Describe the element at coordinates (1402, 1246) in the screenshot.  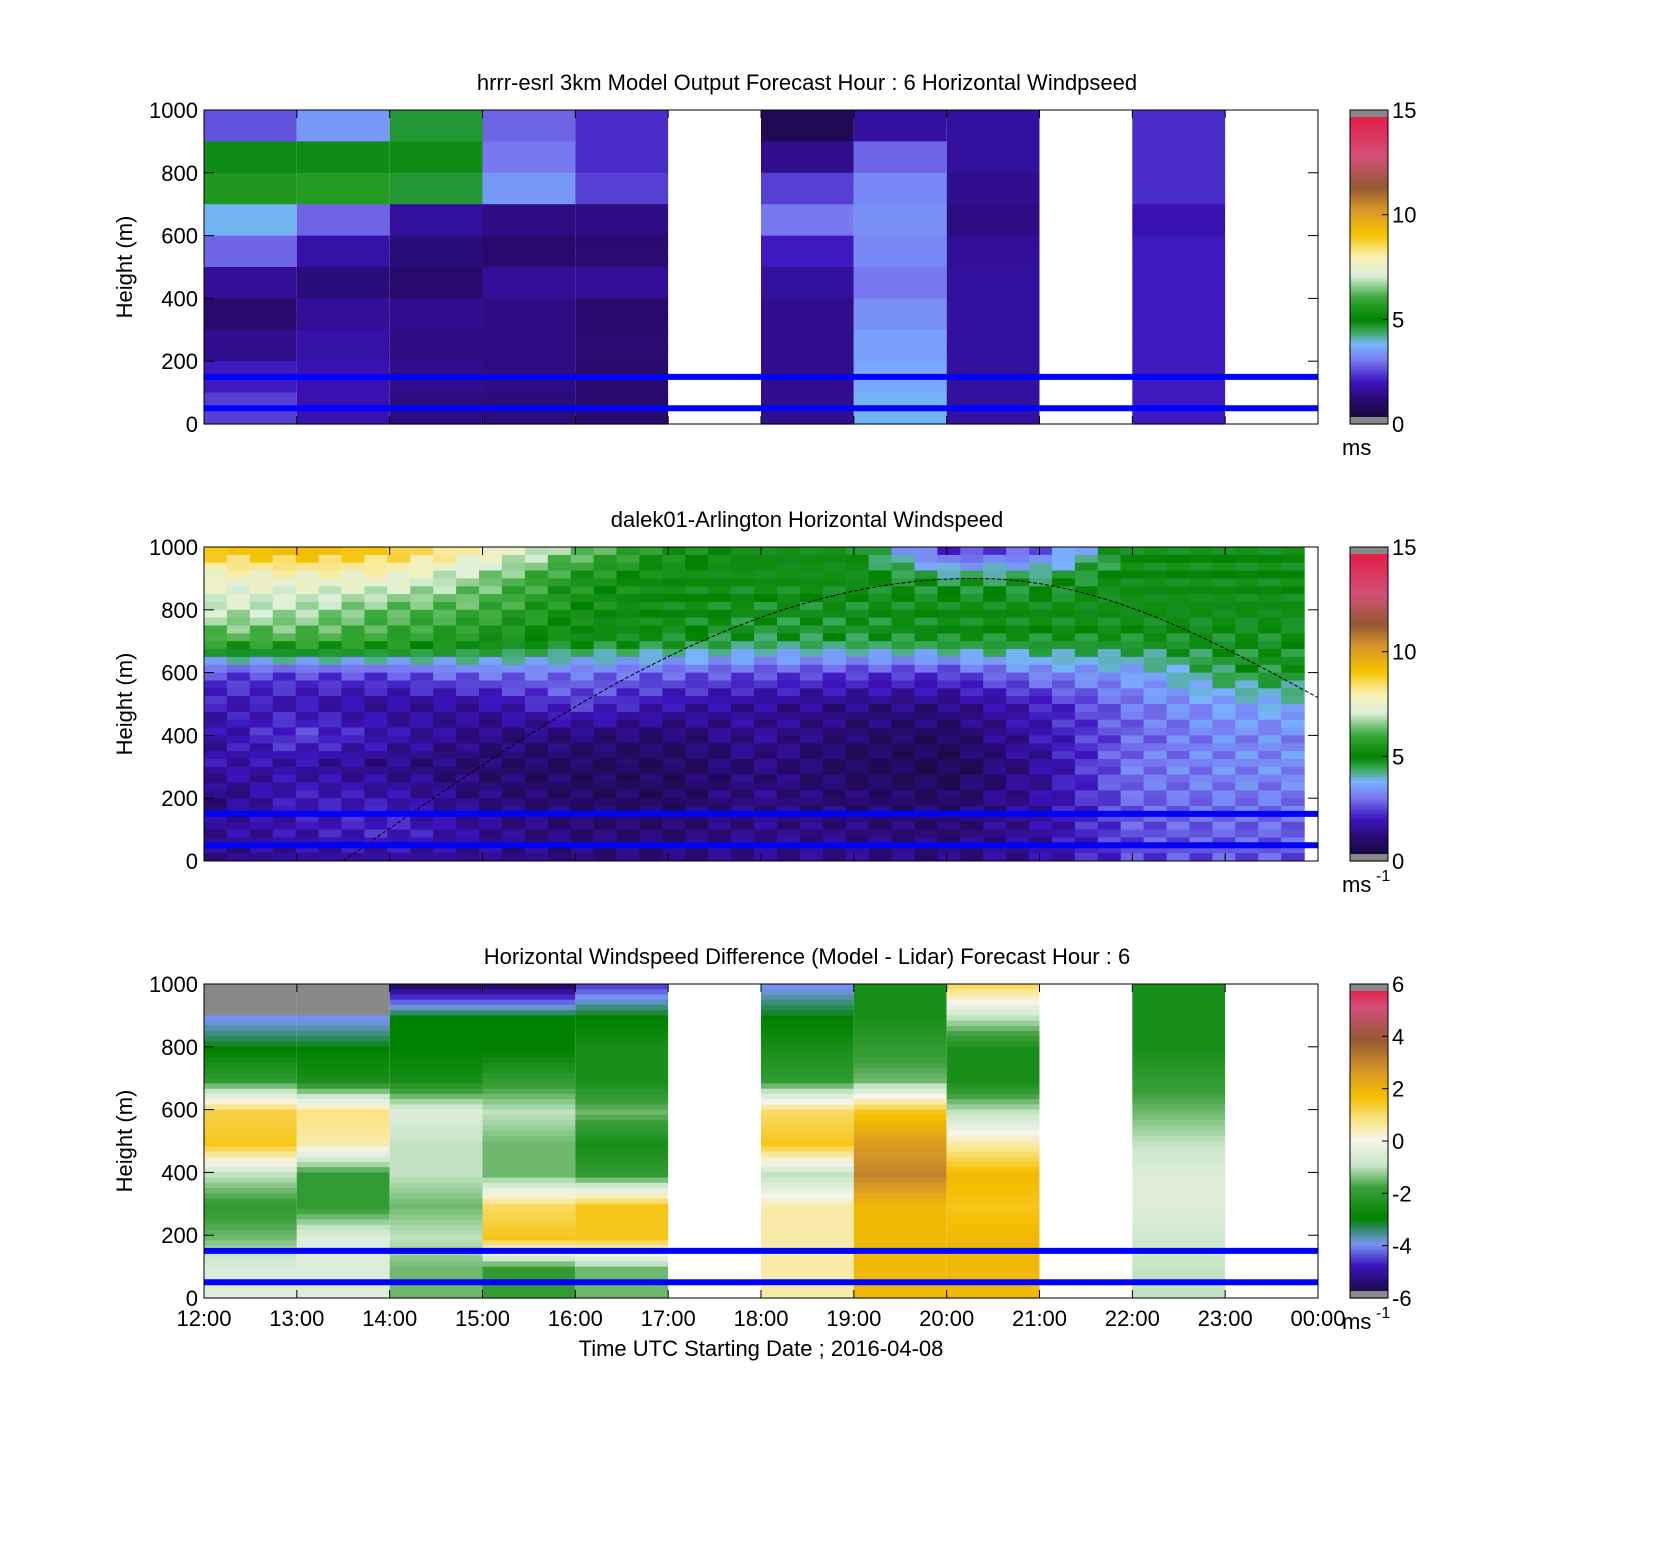
I see `colorbar-tick-label: -4` at that location.